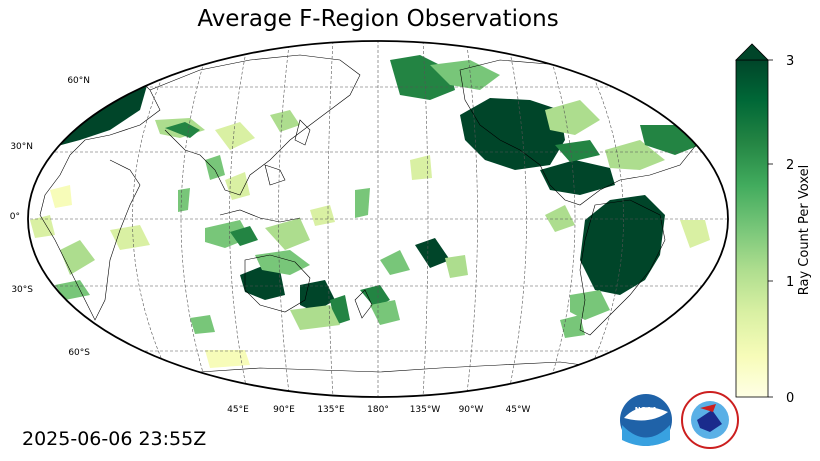  What do you see at coordinates (50, 217) in the screenshot?
I see `latitude-labels: 60°N 30°N 0° 30°S 60°S` at bounding box center [50, 217].